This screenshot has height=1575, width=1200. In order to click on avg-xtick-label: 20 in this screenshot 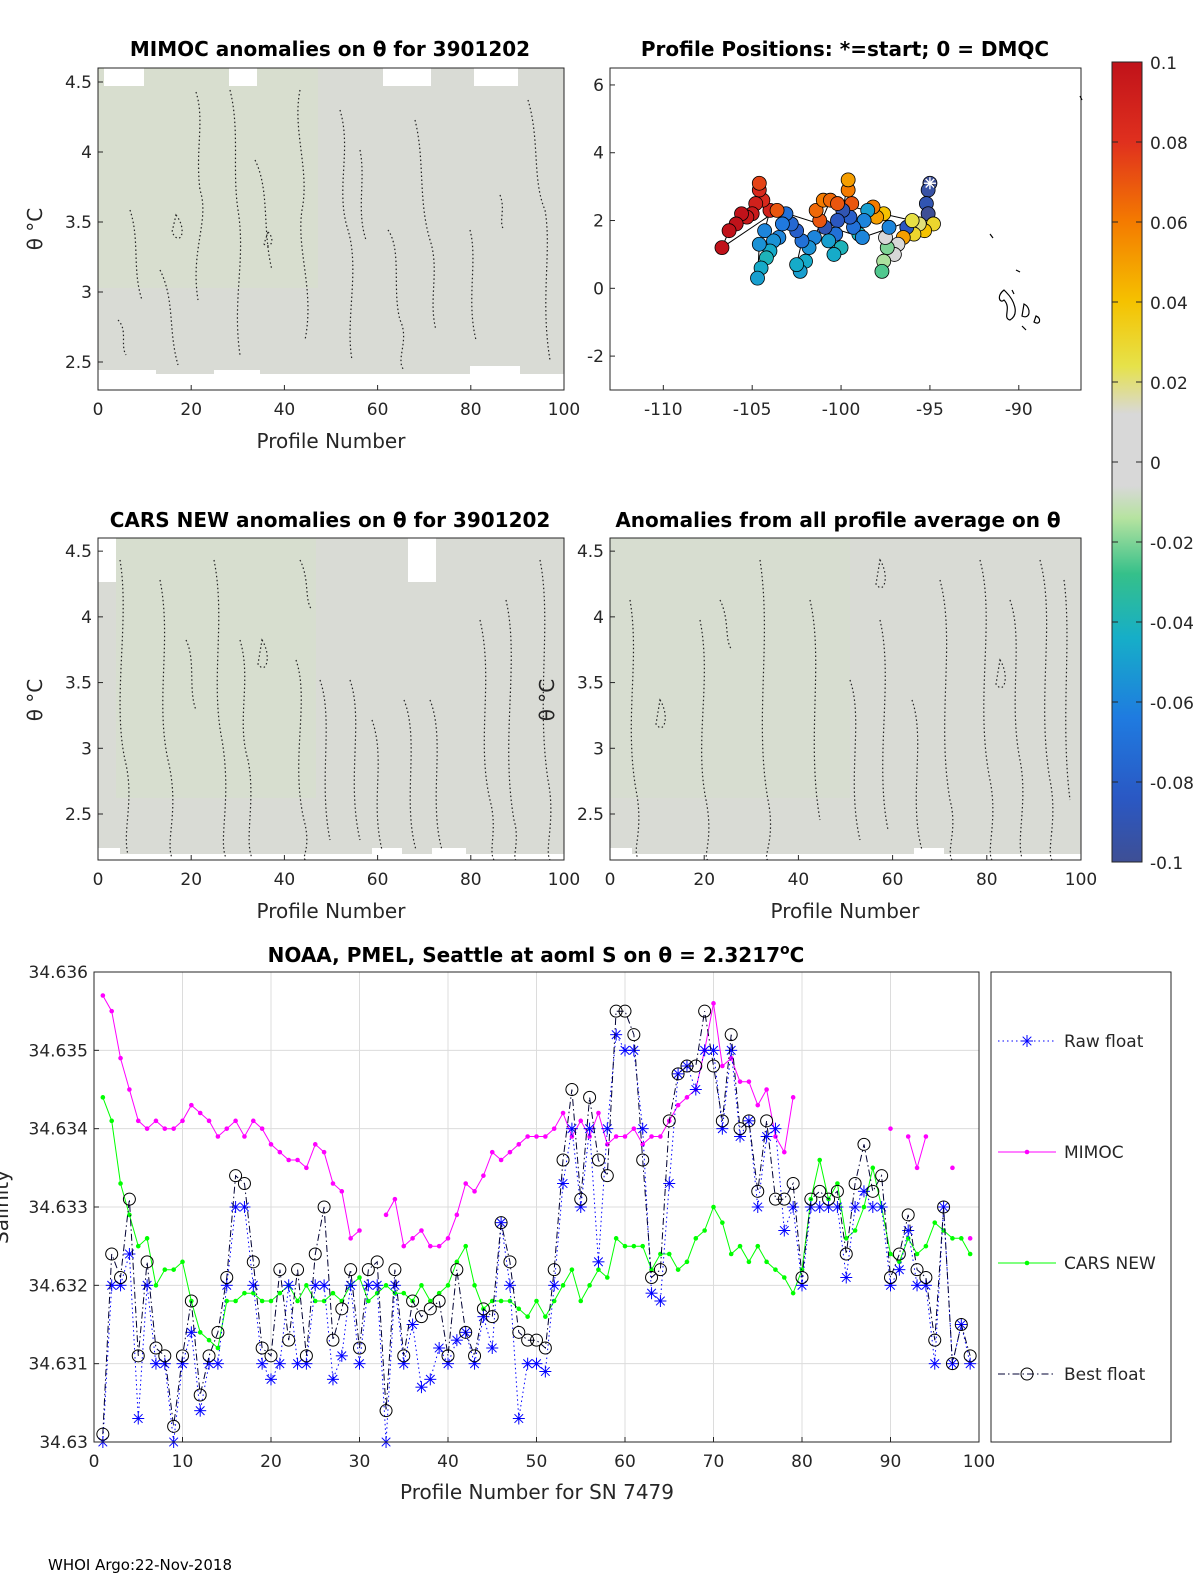, I will do `click(704, 880)`.